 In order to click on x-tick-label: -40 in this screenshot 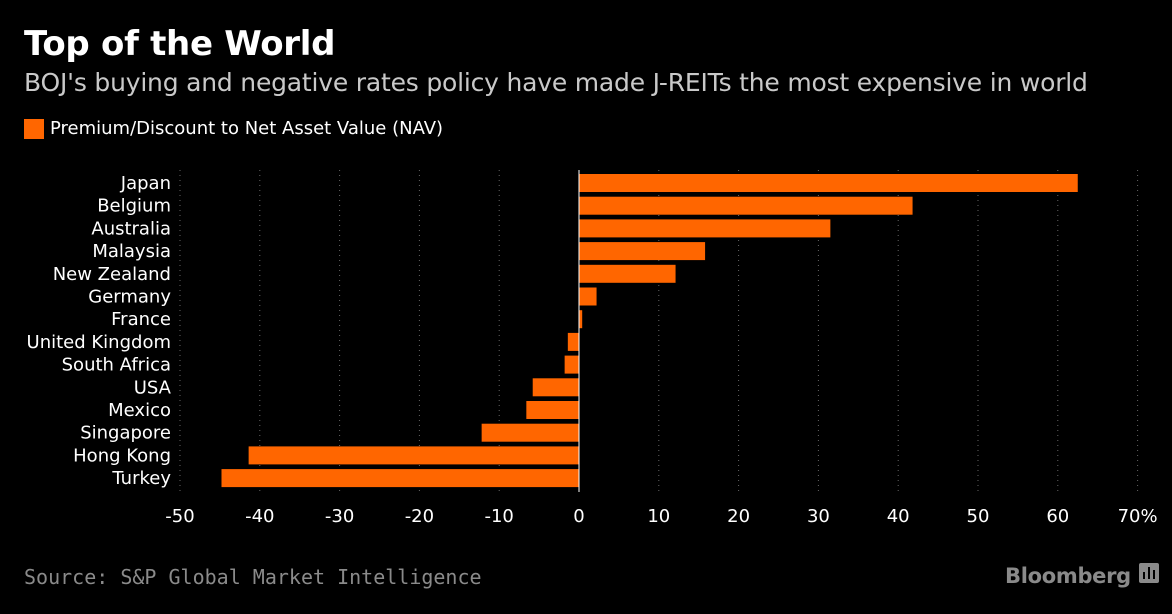, I will do `click(259, 516)`.